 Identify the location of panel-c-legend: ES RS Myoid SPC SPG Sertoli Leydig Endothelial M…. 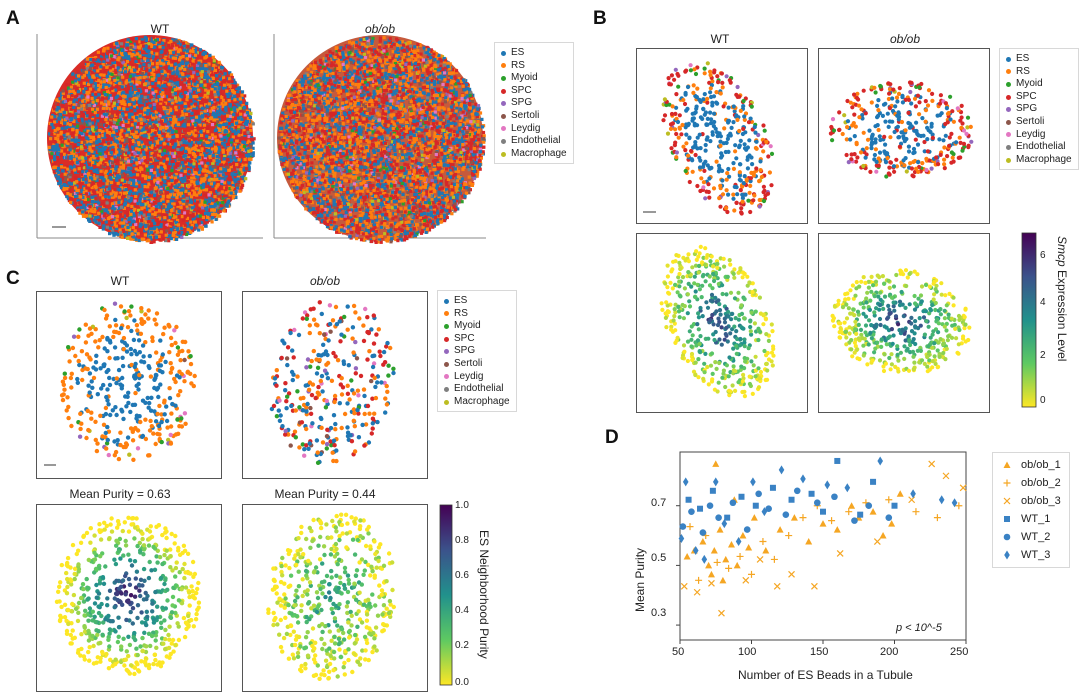
(477, 351).